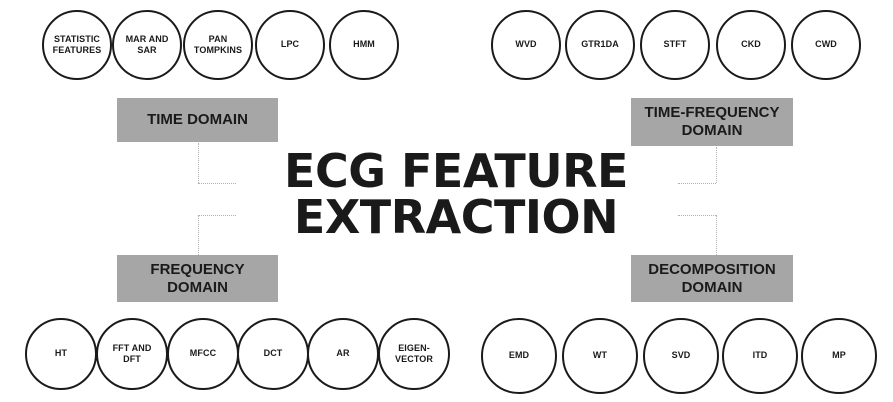  I want to click on method-cwd: CWD, so click(826, 45).